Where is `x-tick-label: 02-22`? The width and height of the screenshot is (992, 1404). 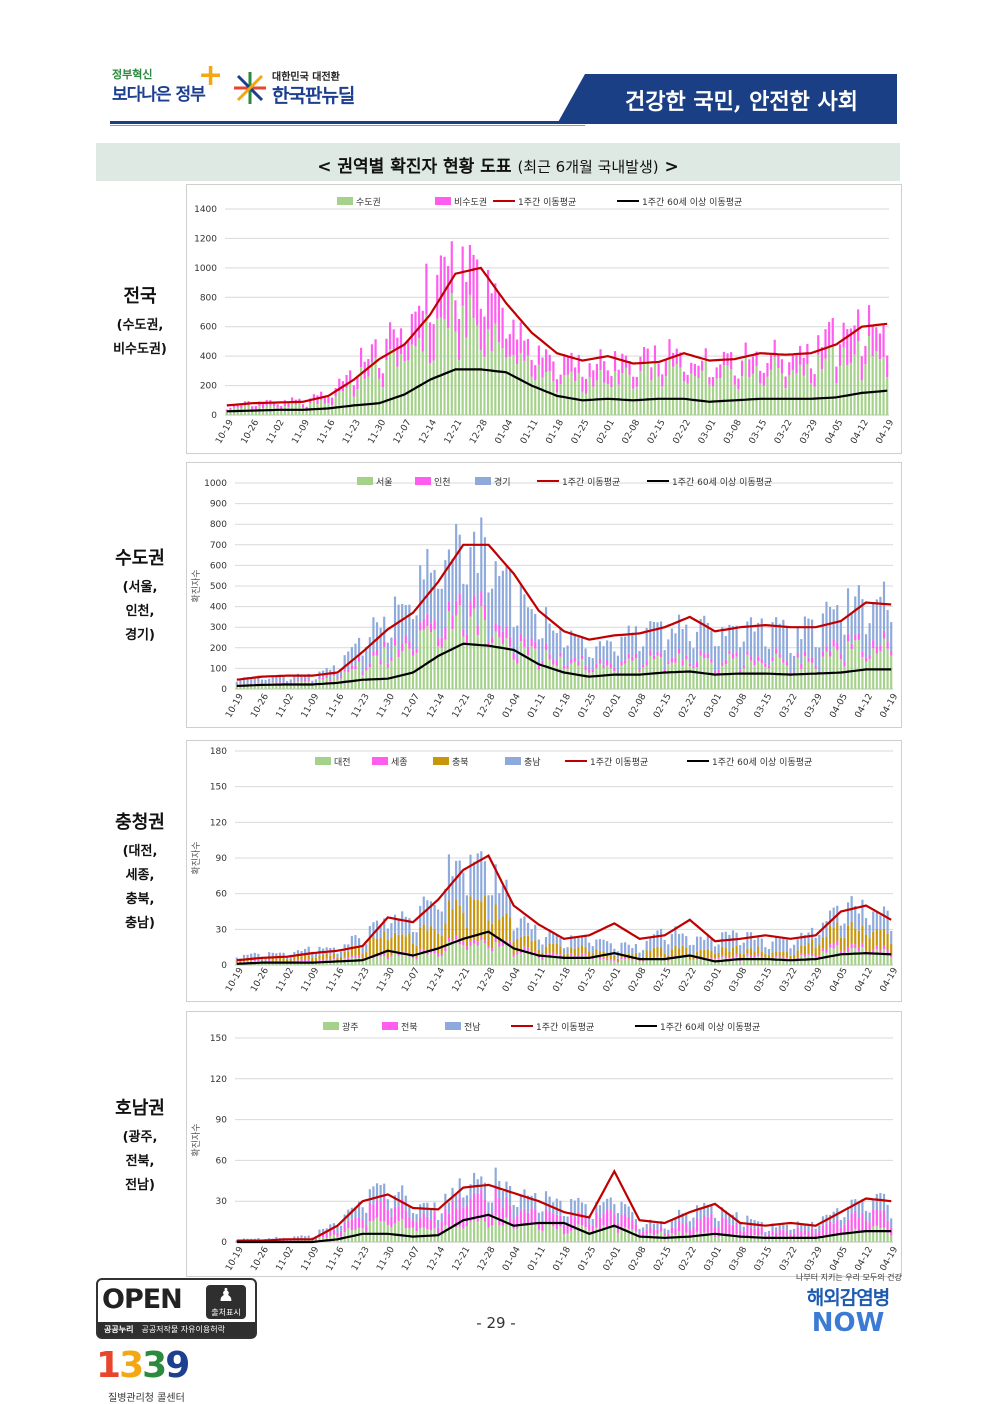
x-tick-label: 02-22 is located at coordinates (688, 980).